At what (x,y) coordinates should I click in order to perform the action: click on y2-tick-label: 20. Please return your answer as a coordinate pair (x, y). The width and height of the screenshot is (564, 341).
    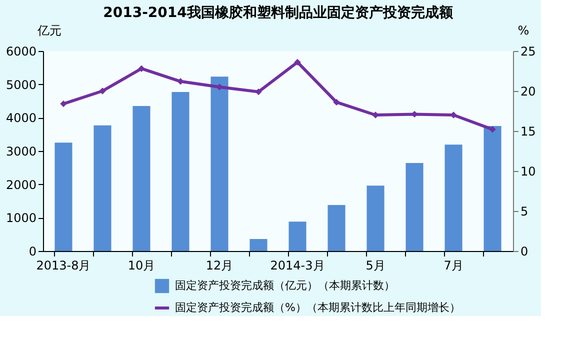
    Looking at the image, I should click on (528, 91).